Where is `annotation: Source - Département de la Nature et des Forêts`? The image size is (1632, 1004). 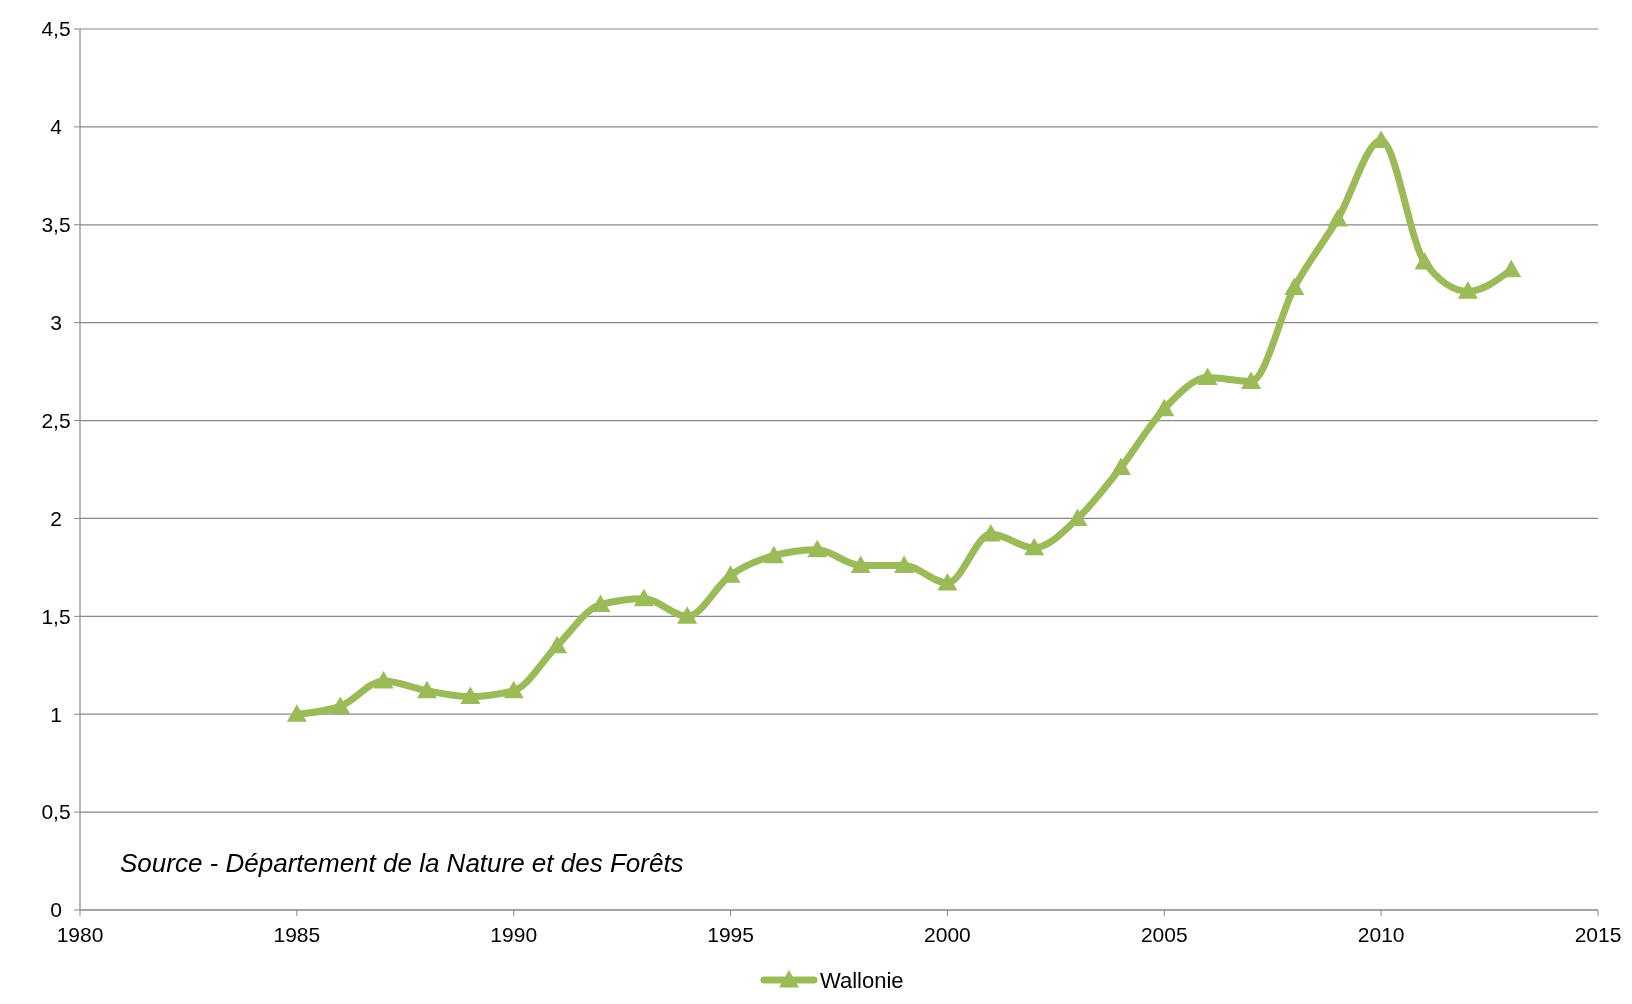 annotation: Source - Département de la Nature et des Forêts is located at coordinates (402, 863).